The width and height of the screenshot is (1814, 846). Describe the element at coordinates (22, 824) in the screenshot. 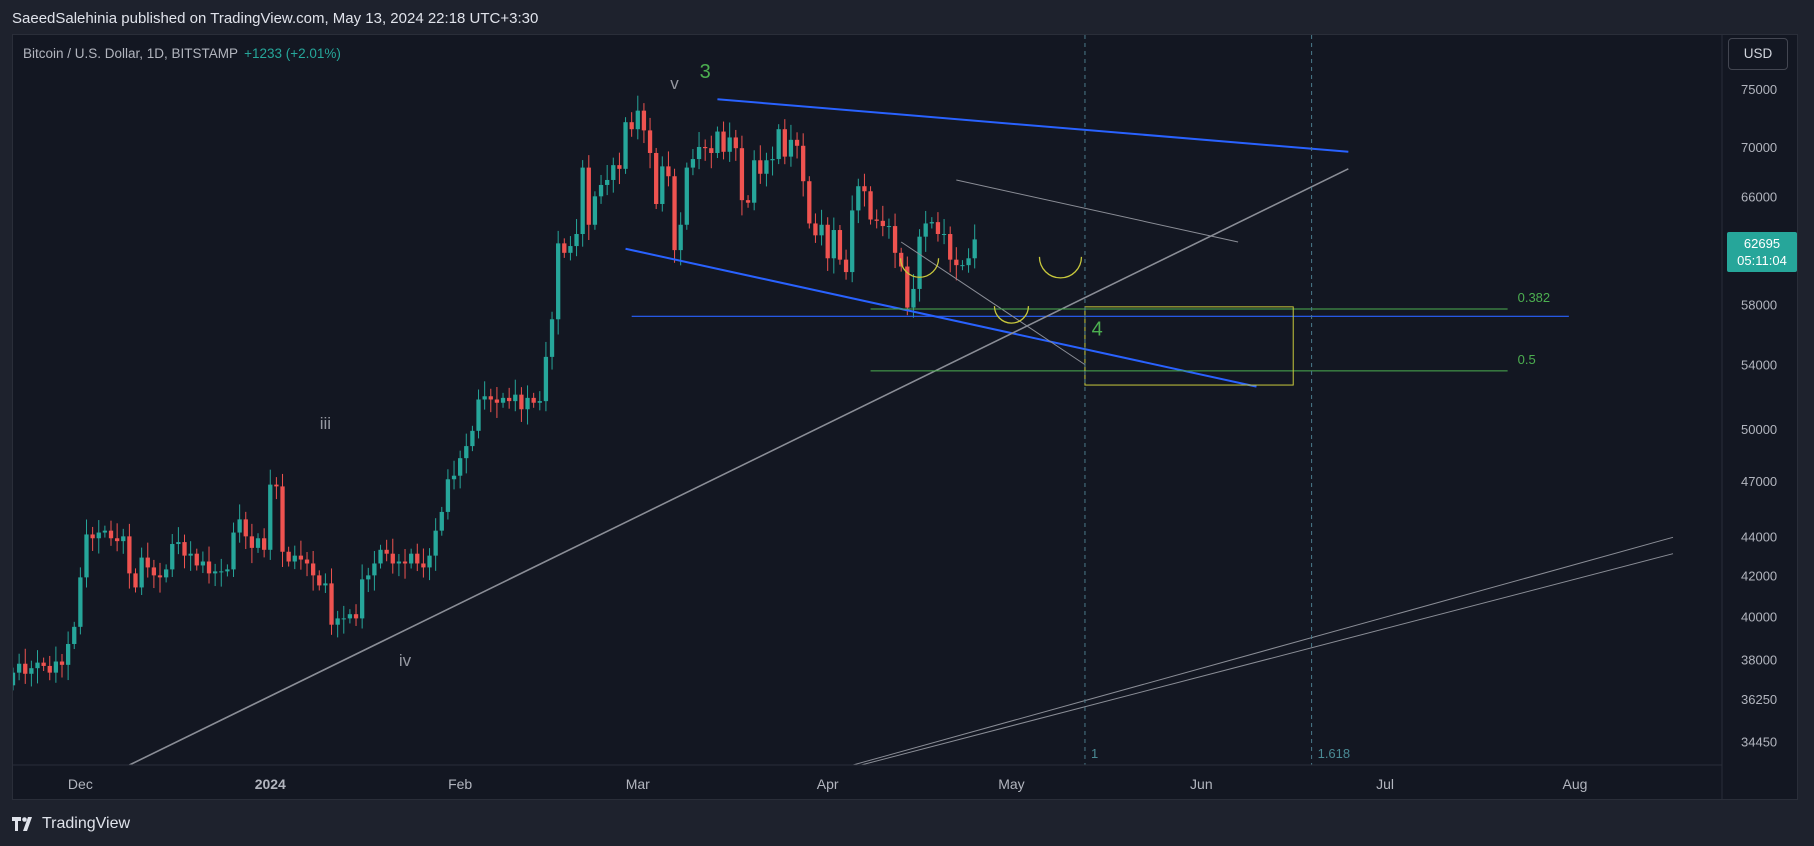

I see `tradingview-logo-icon` at that location.